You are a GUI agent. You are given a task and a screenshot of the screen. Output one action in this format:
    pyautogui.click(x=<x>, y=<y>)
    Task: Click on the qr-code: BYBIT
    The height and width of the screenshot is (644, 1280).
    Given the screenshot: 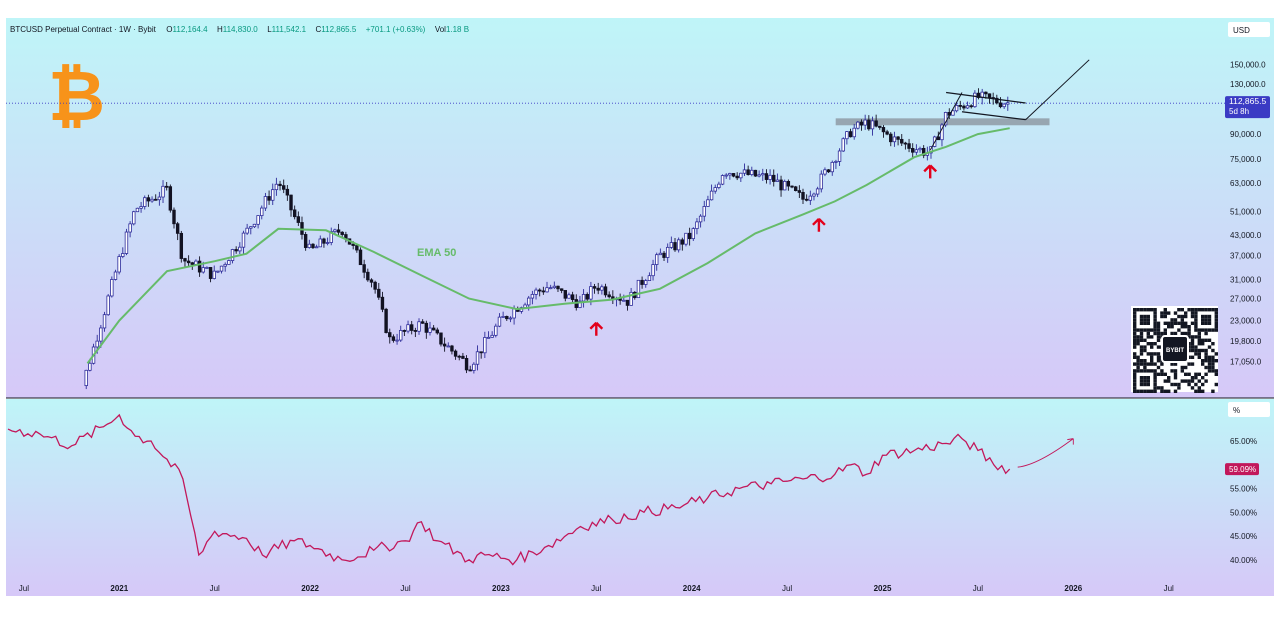 What is the action you would take?
    pyautogui.click(x=1174, y=349)
    